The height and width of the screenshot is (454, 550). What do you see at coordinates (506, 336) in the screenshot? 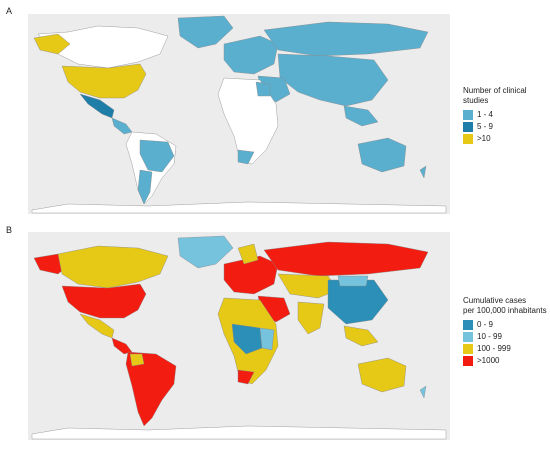
I see `legend-item: 10 - 99` at bounding box center [506, 336].